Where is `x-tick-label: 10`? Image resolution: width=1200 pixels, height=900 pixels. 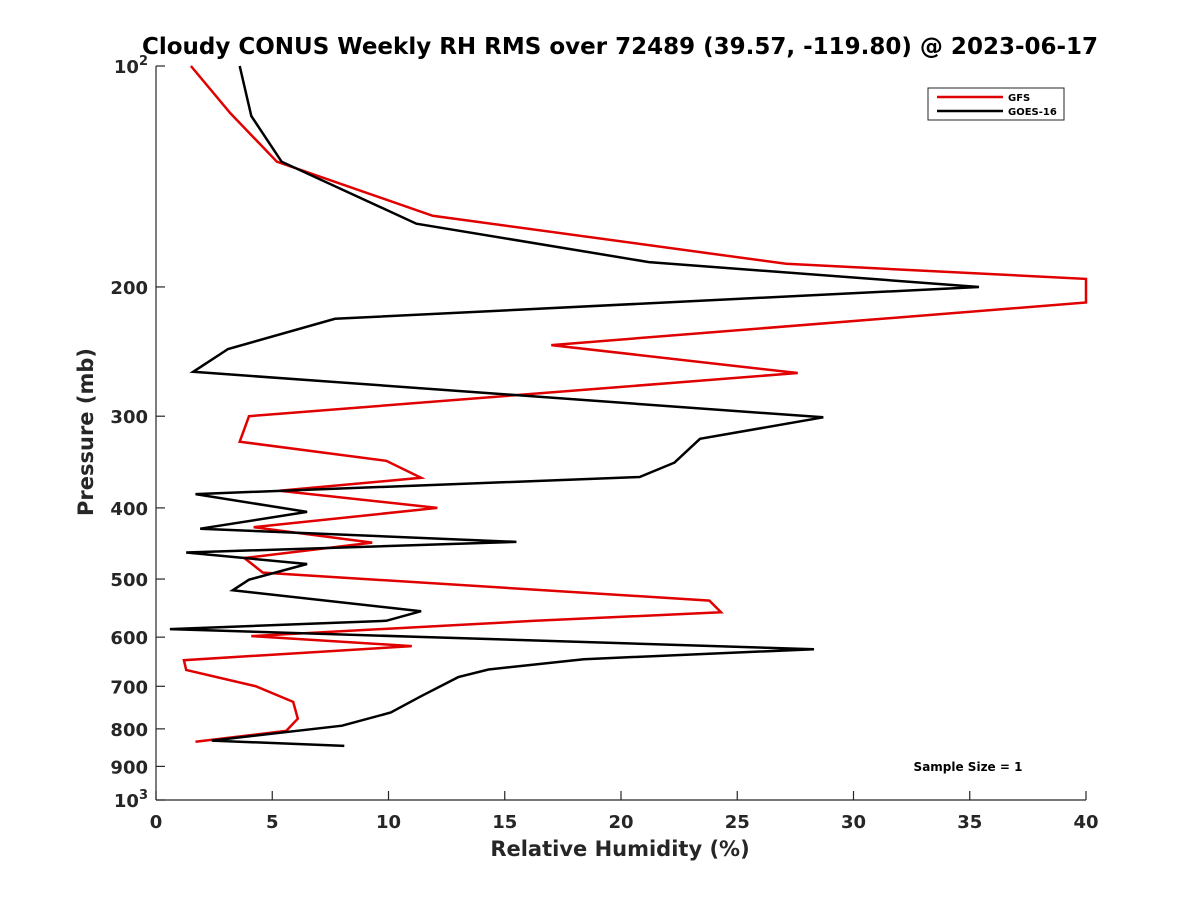
x-tick-label: 10 is located at coordinates (388, 822).